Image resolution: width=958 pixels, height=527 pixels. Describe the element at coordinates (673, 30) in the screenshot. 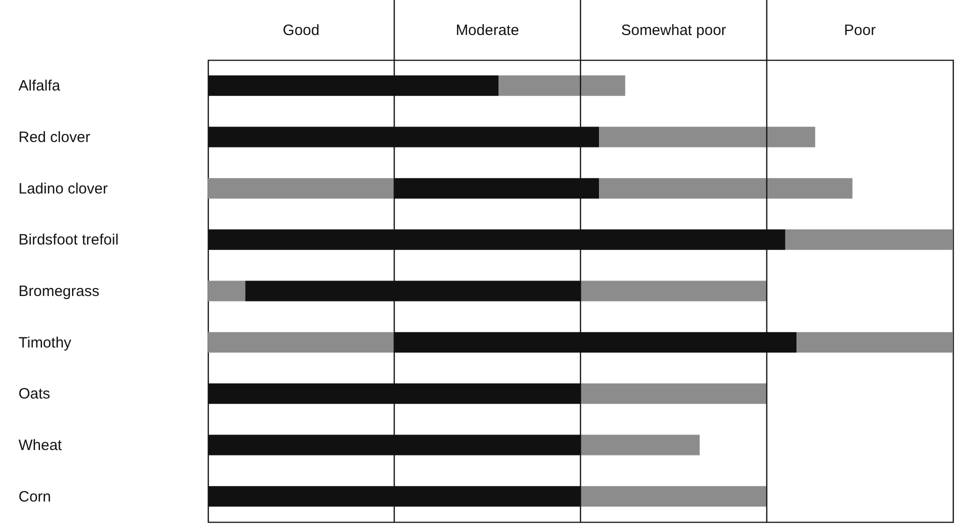

I see `text: Somewhat poor` at that location.